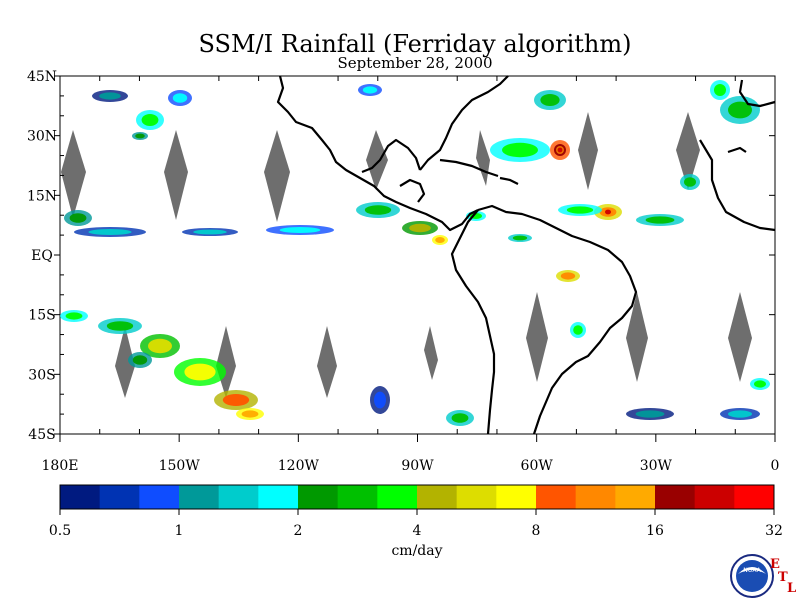  Describe the element at coordinates (42, 137) in the screenshot. I see `lat-tick-label: 30N` at that location.